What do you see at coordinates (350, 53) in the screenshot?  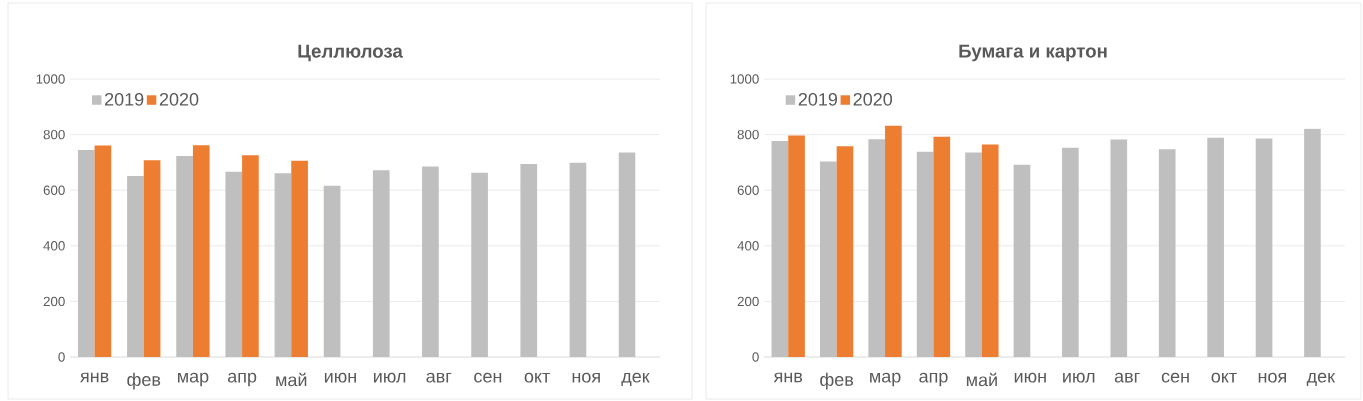 I see `chart-title: Целлюлоза` at bounding box center [350, 53].